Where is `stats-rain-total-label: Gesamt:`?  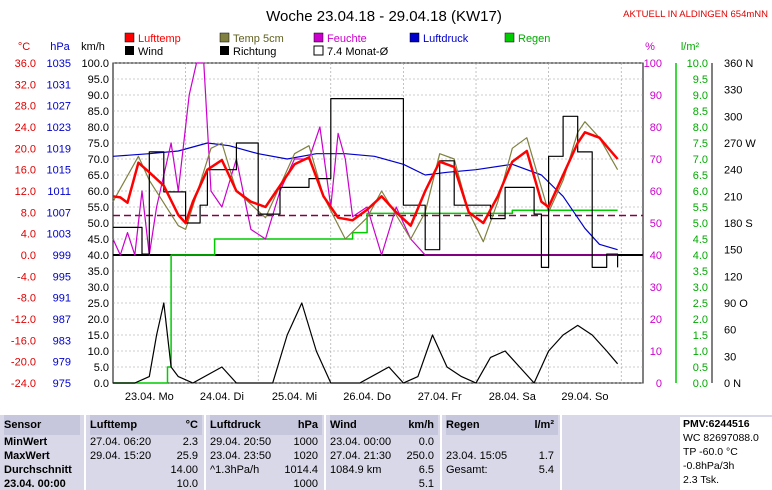
stats-rain-total-label: Gesamt: is located at coordinates (467, 470).